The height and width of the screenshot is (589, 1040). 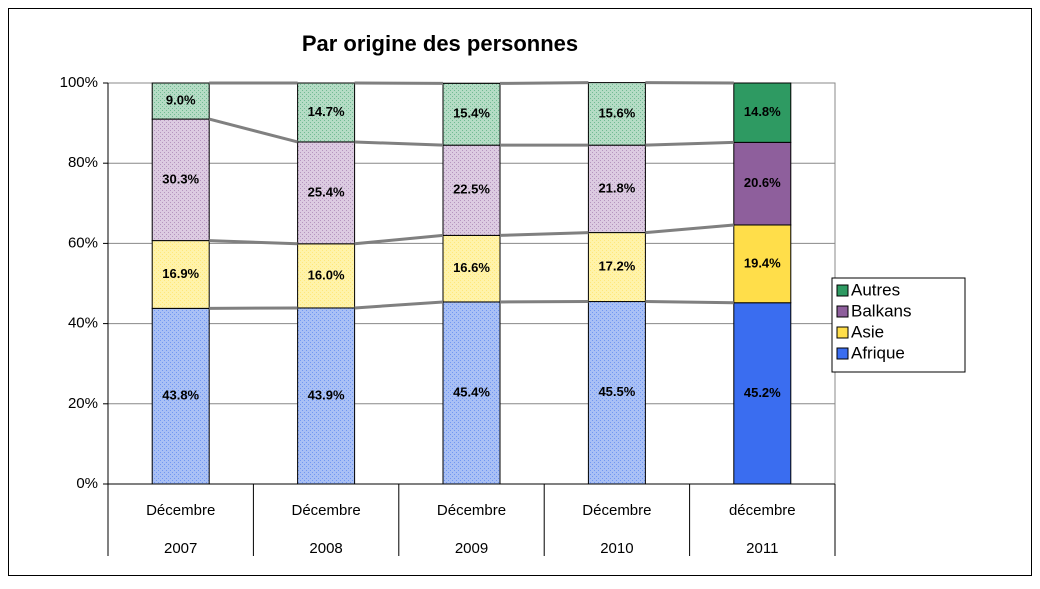 I want to click on data-label: 14.8%, so click(x=762, y=111).